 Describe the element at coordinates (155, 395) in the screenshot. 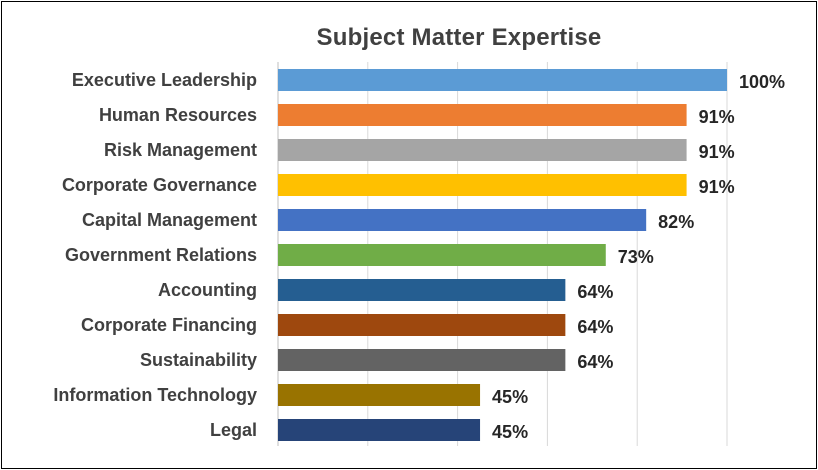

I see `category-label: Information Technology` at that location.